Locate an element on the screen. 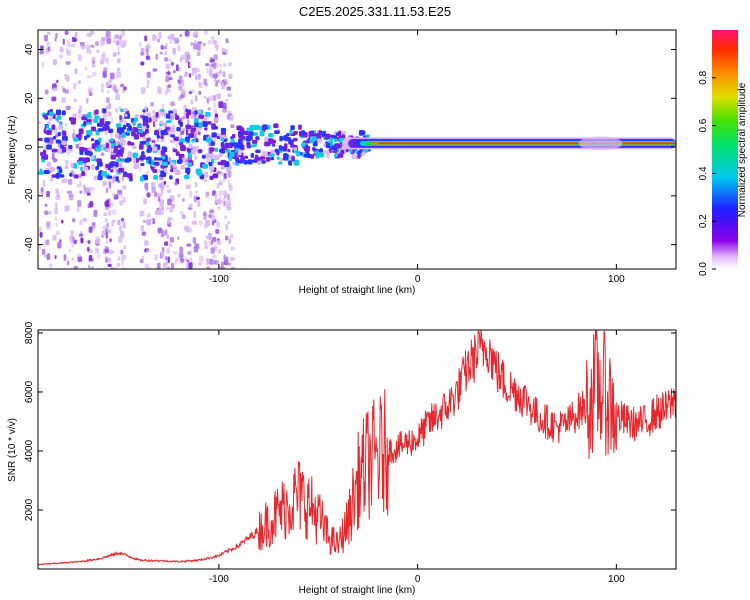 This screenshot has height=600, width=750. colorbar-tick-label: 0.4 is located at coordinates (703, 173).